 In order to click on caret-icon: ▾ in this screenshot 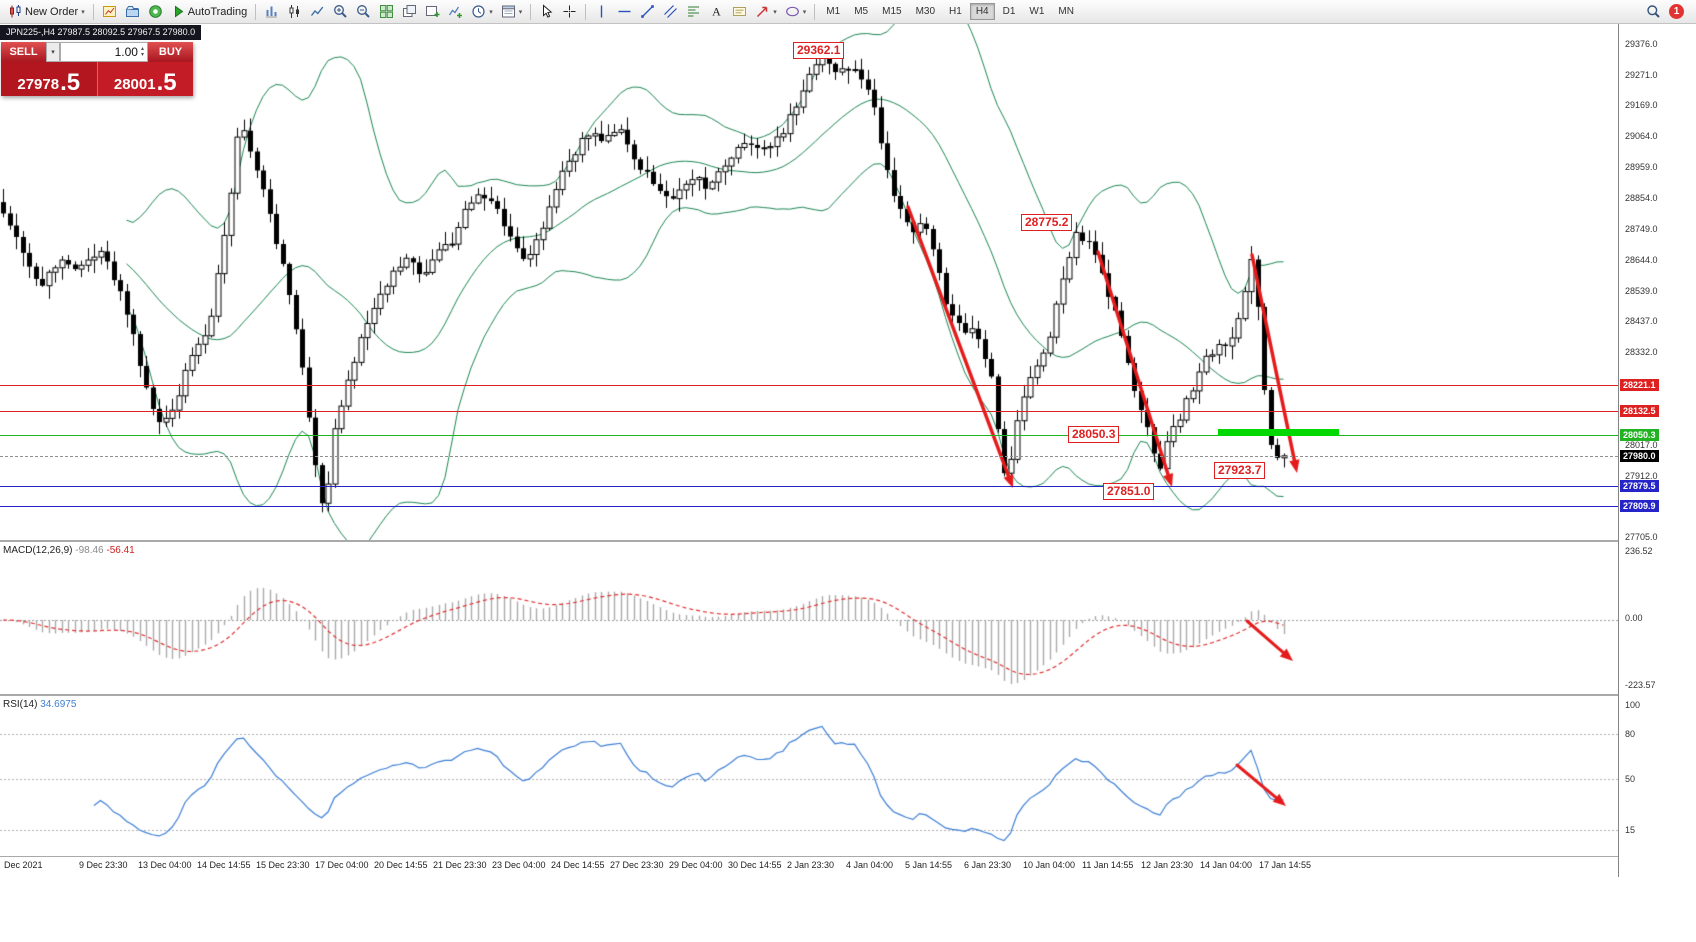, I will do `click(775, 12)`.